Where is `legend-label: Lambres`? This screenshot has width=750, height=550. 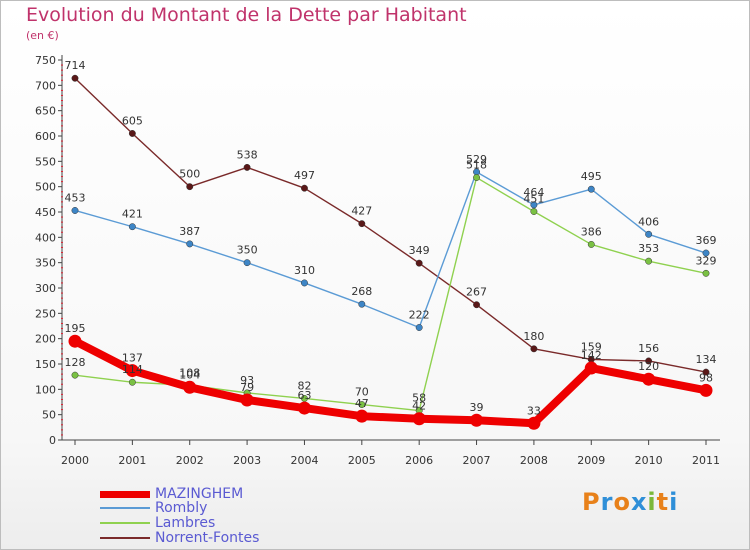
legend-label: Lambres is located at coordinates (185, 523).